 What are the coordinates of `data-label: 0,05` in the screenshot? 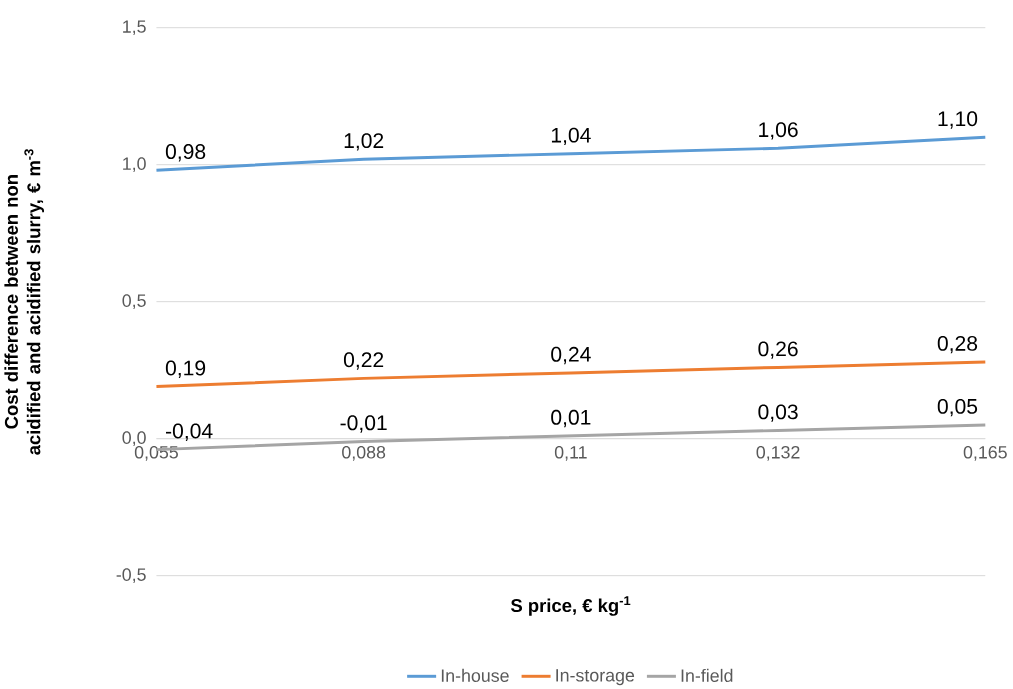 It's located at (957, 407).